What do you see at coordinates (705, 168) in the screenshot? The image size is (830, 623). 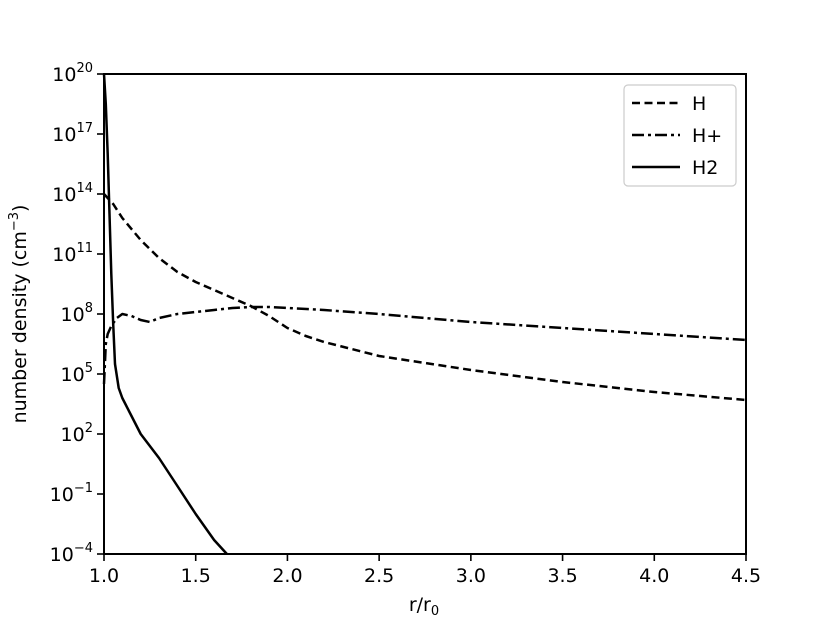 I see `legend-label: H2` at bounding box center [705, 168].